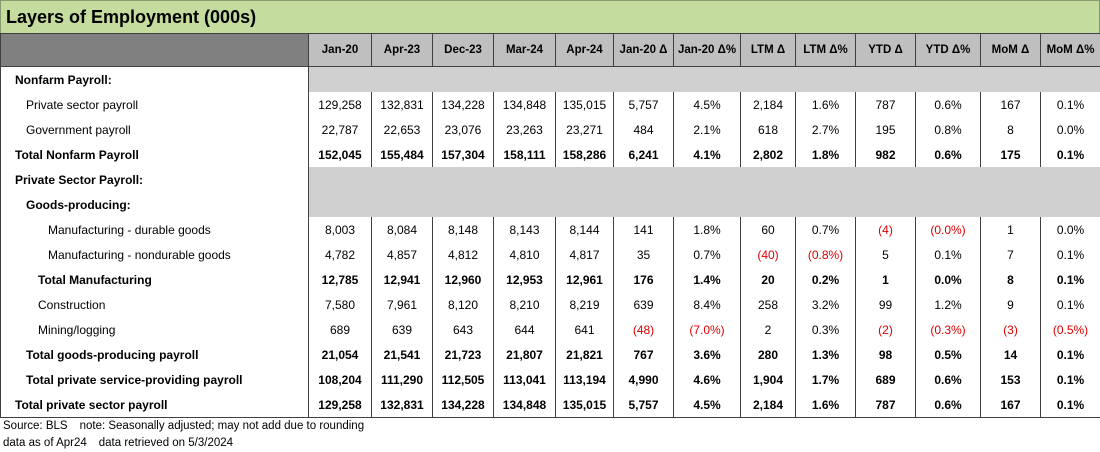 Image resolution: width=1100 pixels, height=452 pixels. I want to click on cell-value: 1.6%, so click(825, 405).